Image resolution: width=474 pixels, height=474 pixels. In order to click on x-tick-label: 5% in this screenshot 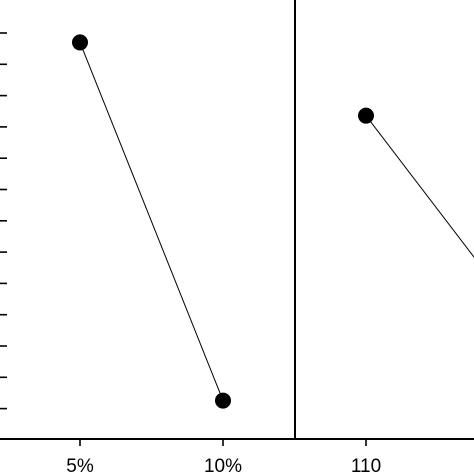, I will do `click(80, 465)`.